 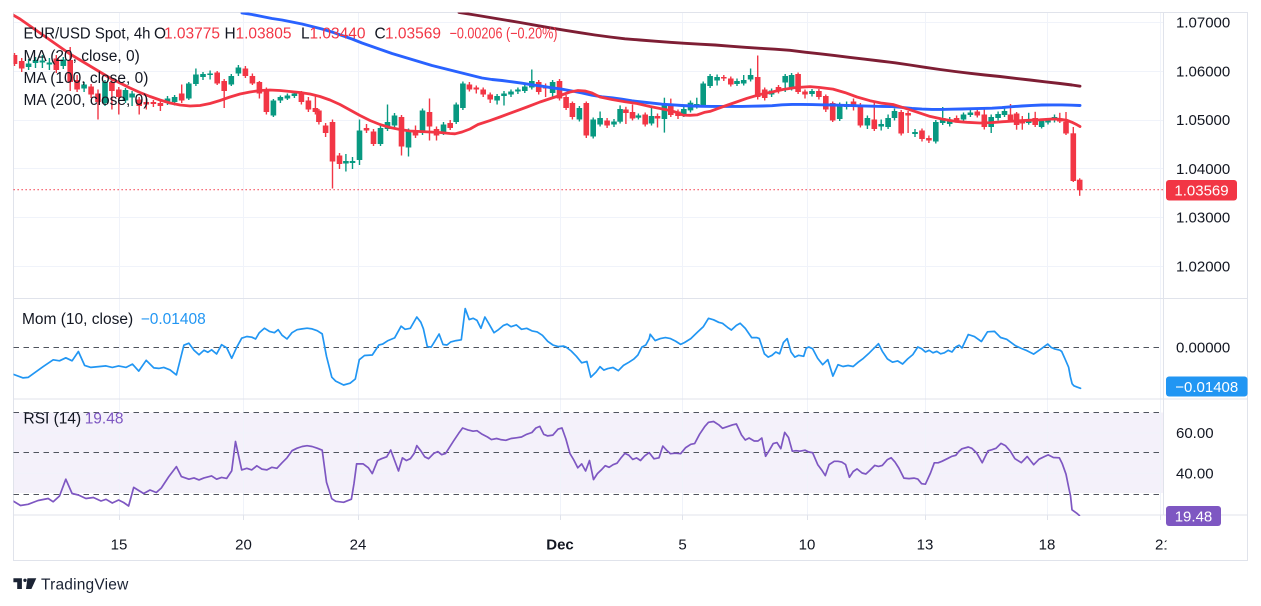 I want to click on svg-text: MA (20, close, 0), so click(x=82, y=56).